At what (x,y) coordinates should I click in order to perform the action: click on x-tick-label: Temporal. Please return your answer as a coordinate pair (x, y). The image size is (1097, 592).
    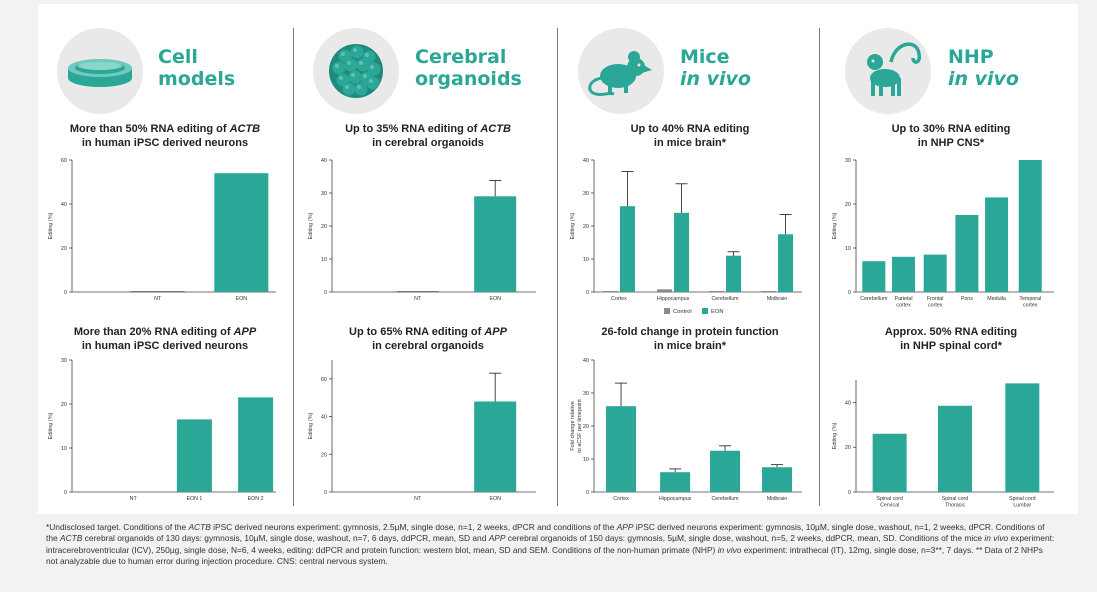
    Looking at the image, I should click on (1030, 299).